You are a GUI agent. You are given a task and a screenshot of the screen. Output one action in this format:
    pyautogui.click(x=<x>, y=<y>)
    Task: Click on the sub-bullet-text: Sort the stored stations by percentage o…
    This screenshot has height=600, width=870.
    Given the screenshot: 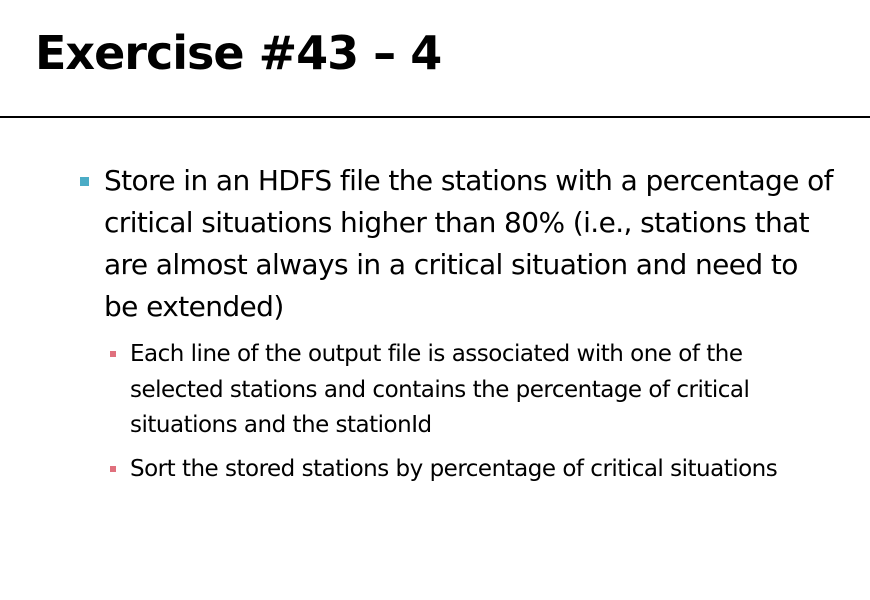 What is the action you would take?
    pyautogui.click(x=454, y=468)
    